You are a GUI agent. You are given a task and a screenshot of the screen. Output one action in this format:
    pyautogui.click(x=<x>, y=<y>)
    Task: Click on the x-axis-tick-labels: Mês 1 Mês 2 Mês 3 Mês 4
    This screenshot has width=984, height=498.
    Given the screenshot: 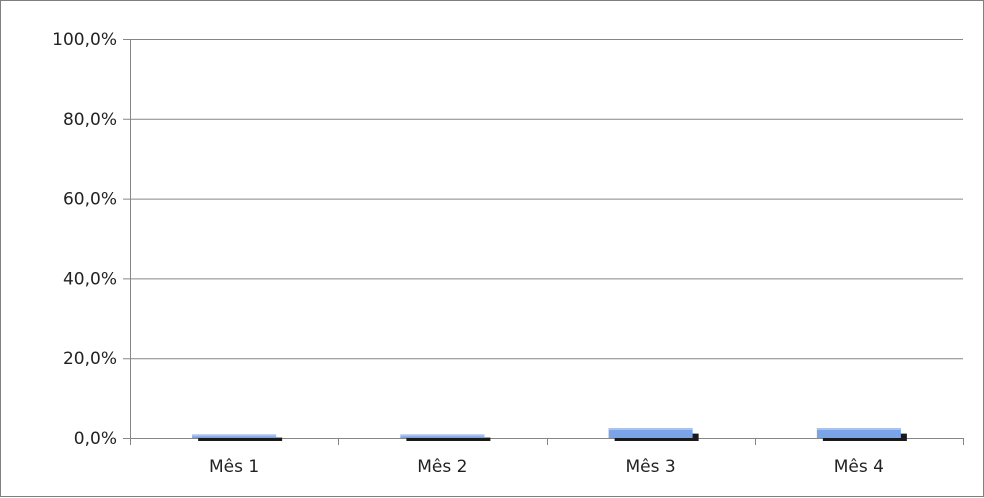 What is the action you would take?
    pyautogui.click(x=546, y=467)
    